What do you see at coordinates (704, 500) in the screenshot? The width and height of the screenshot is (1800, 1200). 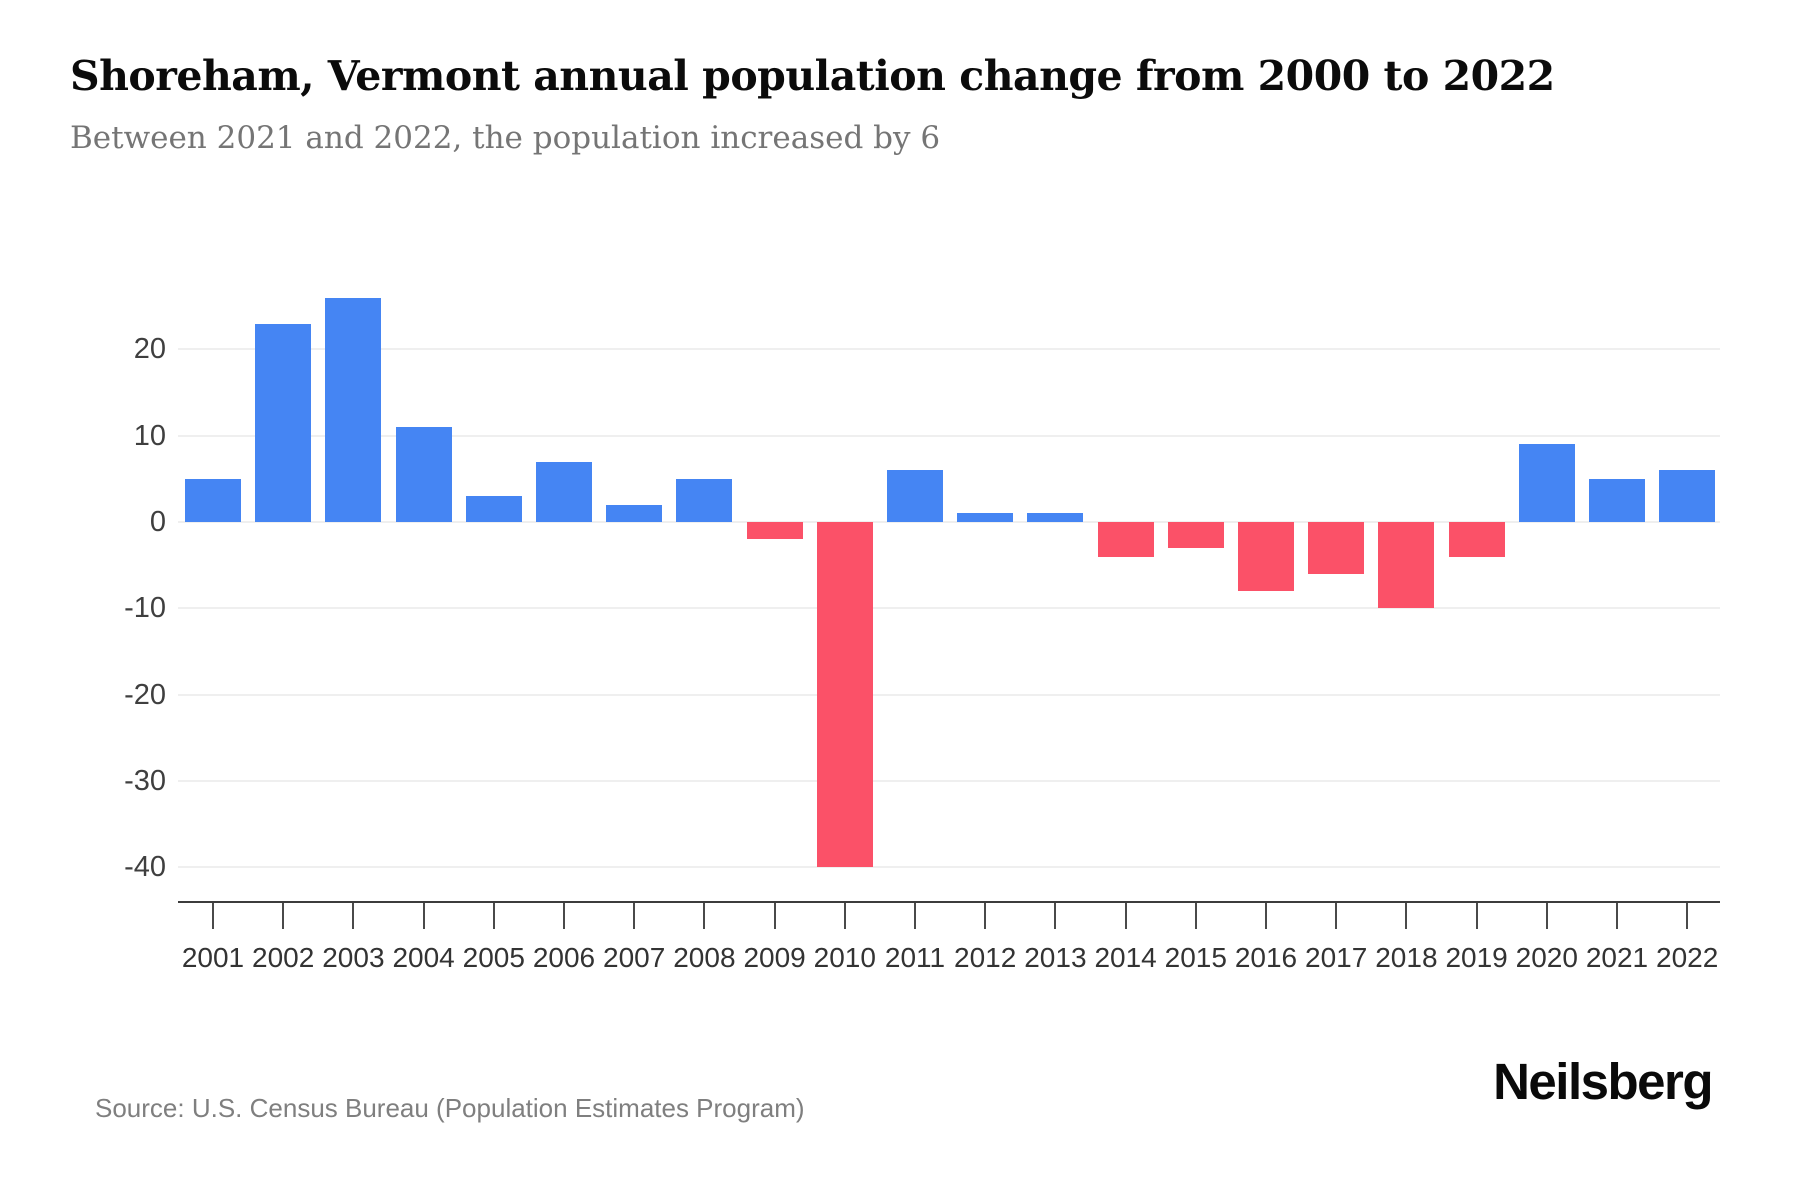 I see `bar-2008` at bounding box center [704, 500].